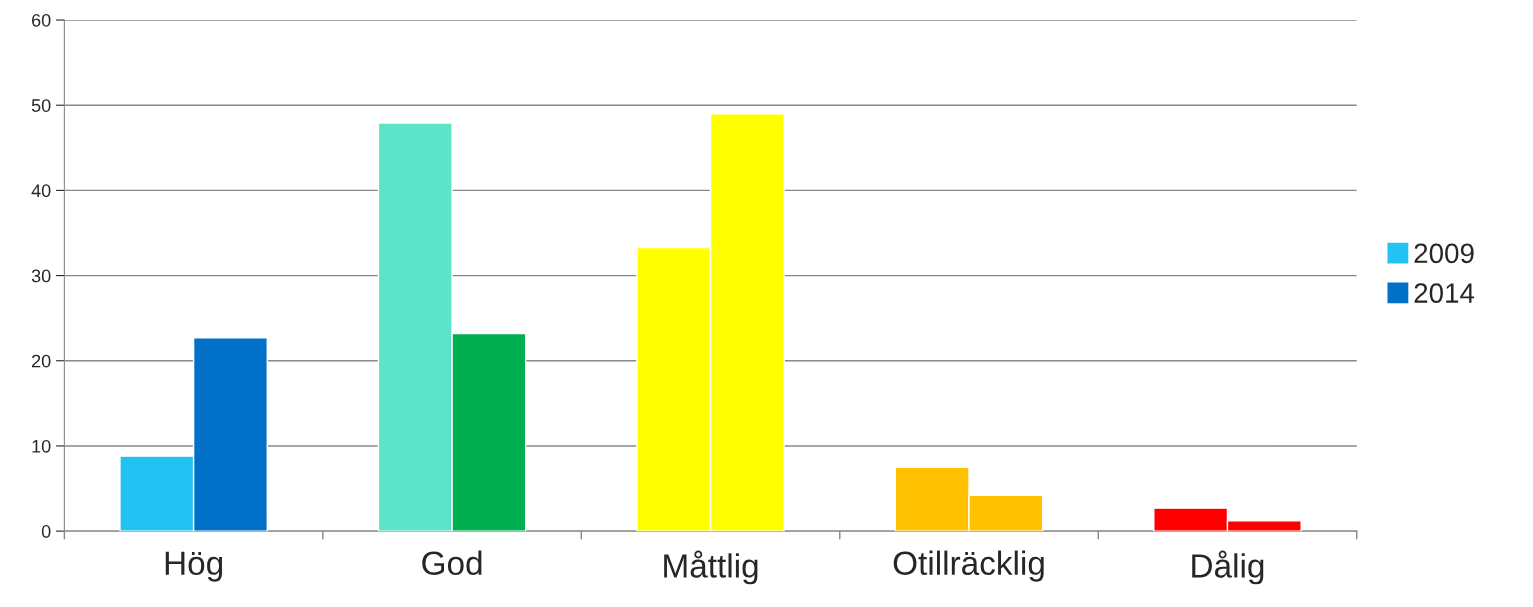 The width and height of the screenshot is (1533, 607). Describe the element at coordinates (41, 276) in the screenshot. I see `y-tick-label: 30` at that location.